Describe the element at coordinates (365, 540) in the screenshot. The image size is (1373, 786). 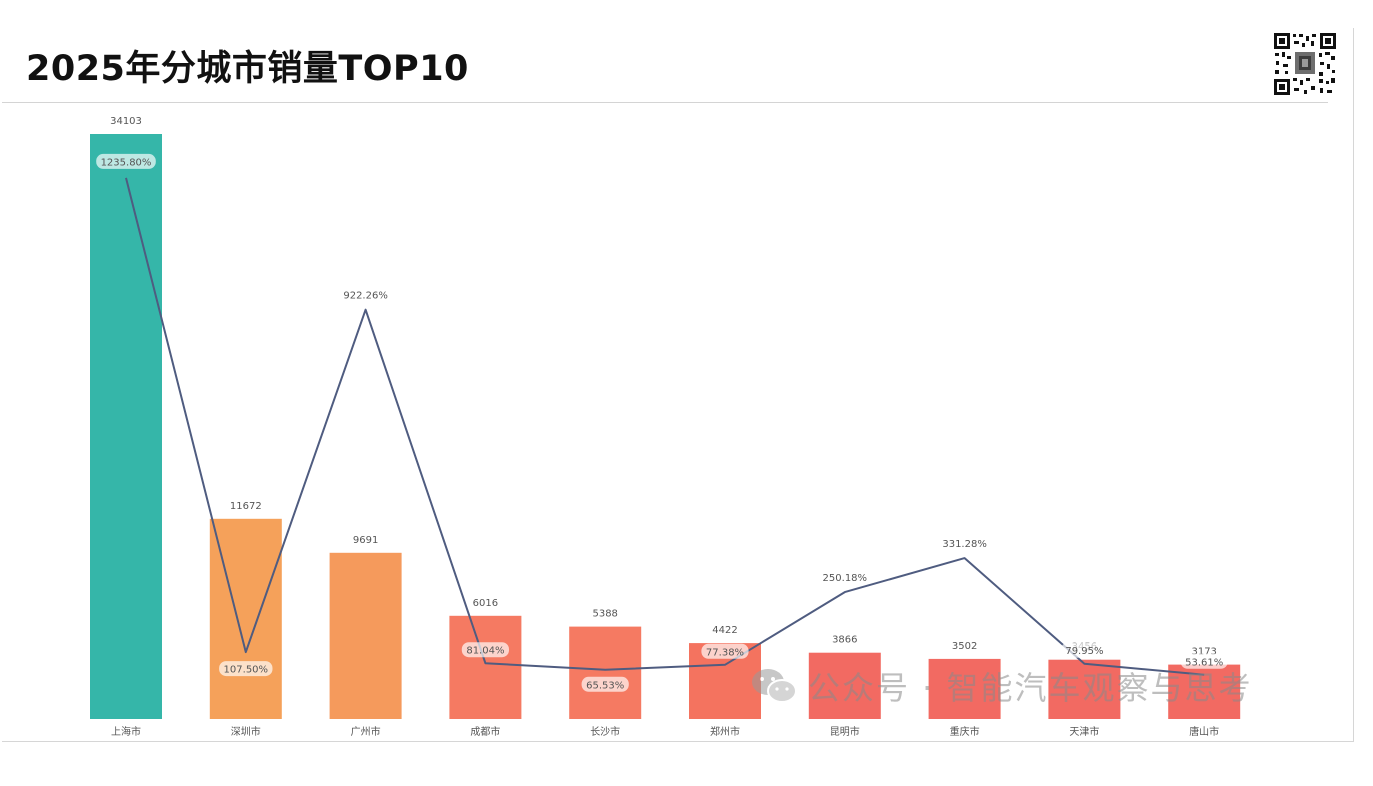
I see `bar-value-label: 9691` at that location.